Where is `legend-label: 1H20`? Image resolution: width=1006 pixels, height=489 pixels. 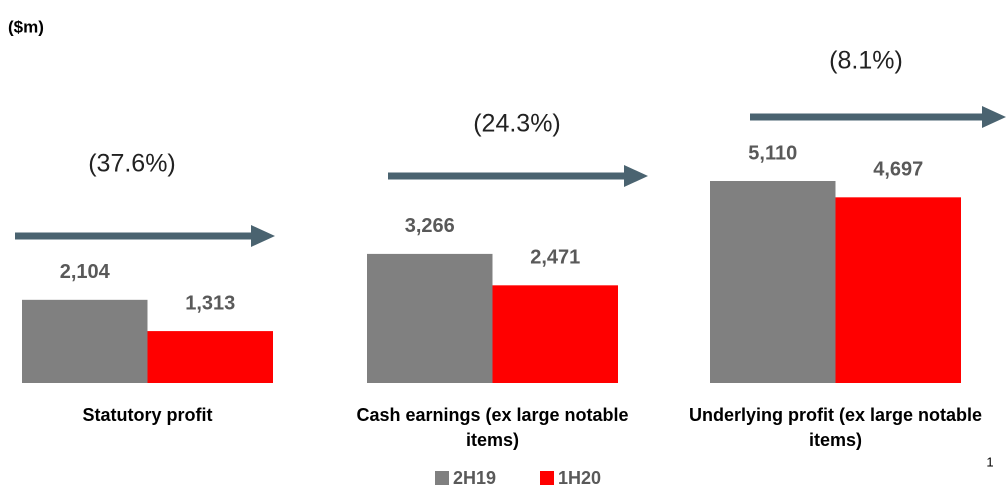
legend-label: 1H20 is located at coordinates (579, 478).